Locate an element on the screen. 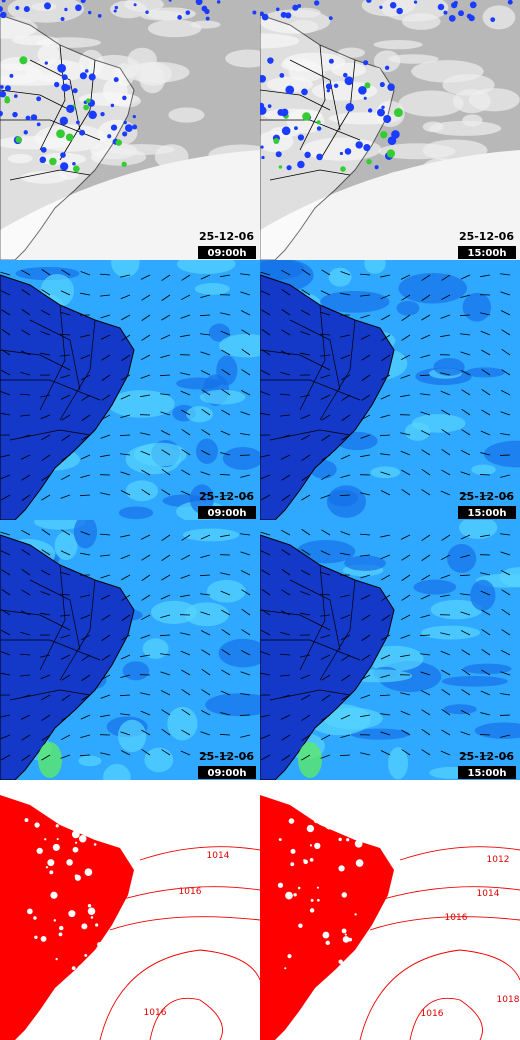  land is located at coordinates (67, 397).